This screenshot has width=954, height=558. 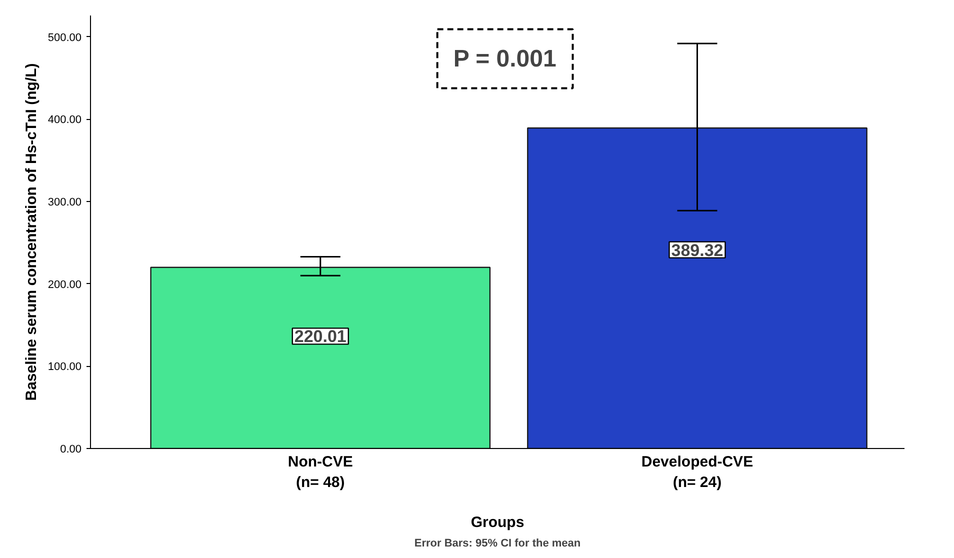 What do you see at coordinates (497, 544) in the screenshot?
I see `text: Error Bars: 95% CI for the mean` at bounding box center [497, 544].